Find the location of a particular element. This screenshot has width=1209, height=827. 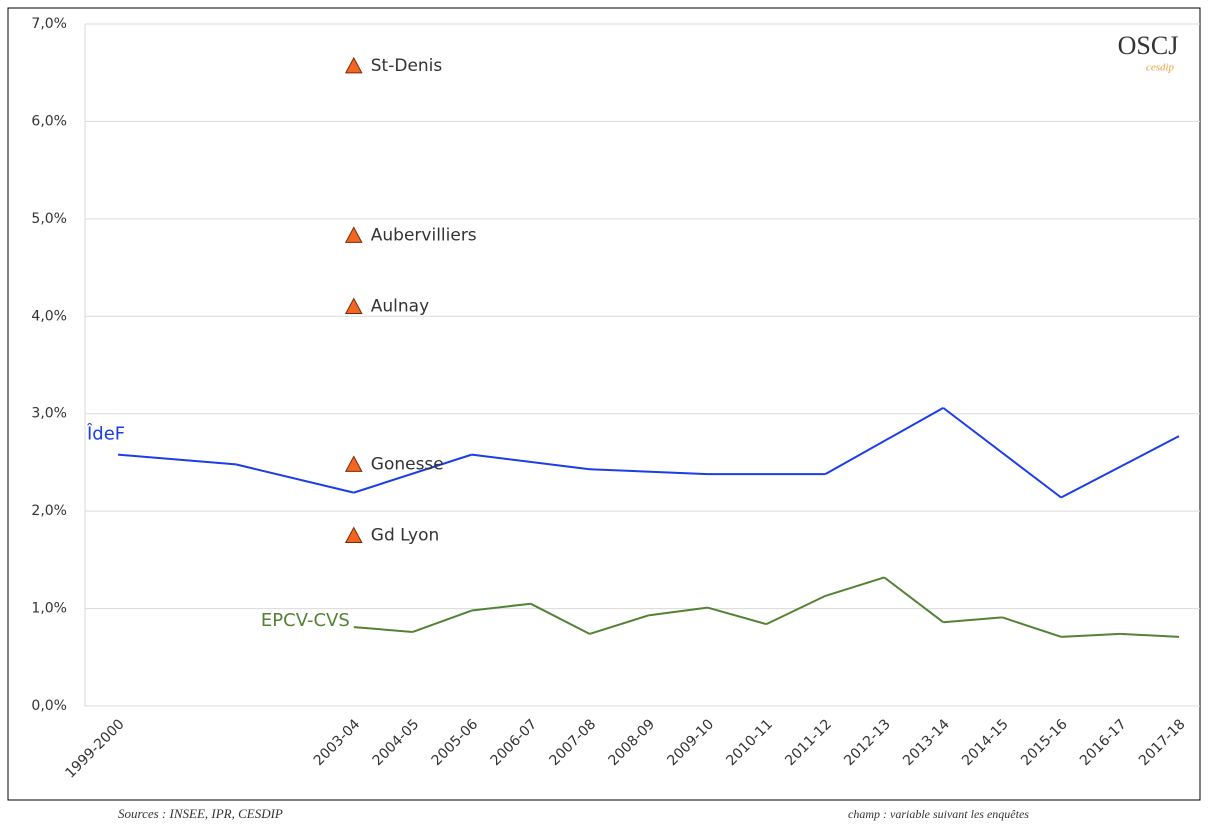

x-tick-label: 2009-10 is located at coordinates (690, 742).